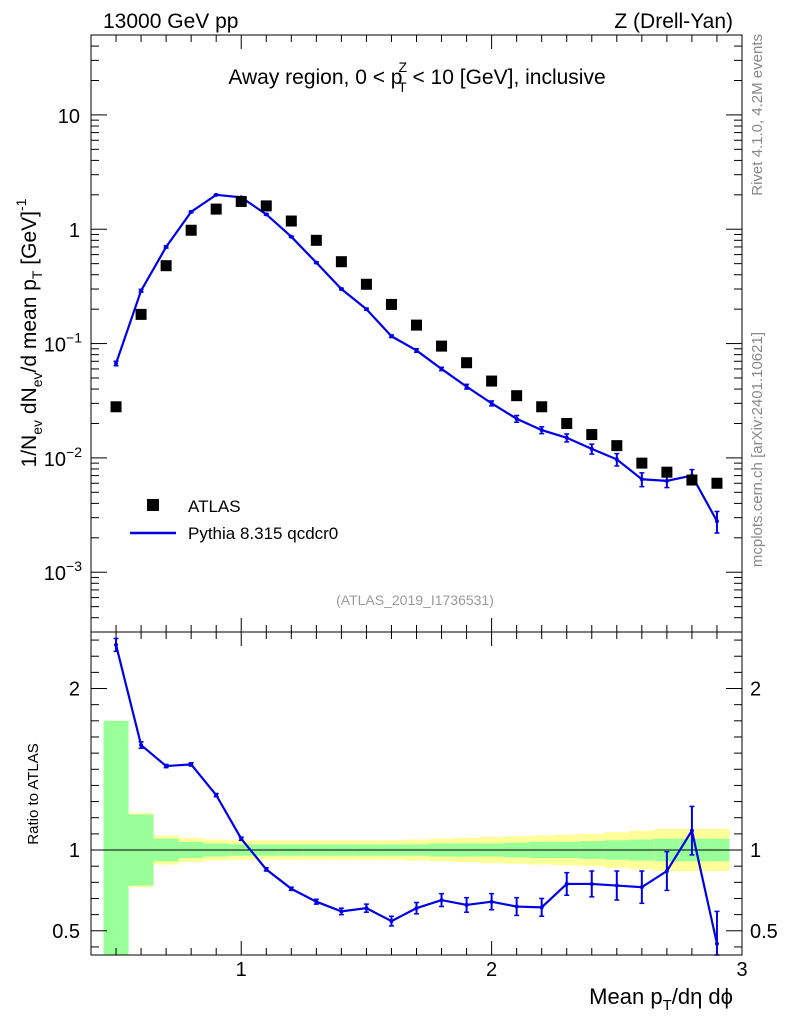  Describe the element at coordinates (116, 837) in the screenshot. I see `ratio-inner-band` at that location.